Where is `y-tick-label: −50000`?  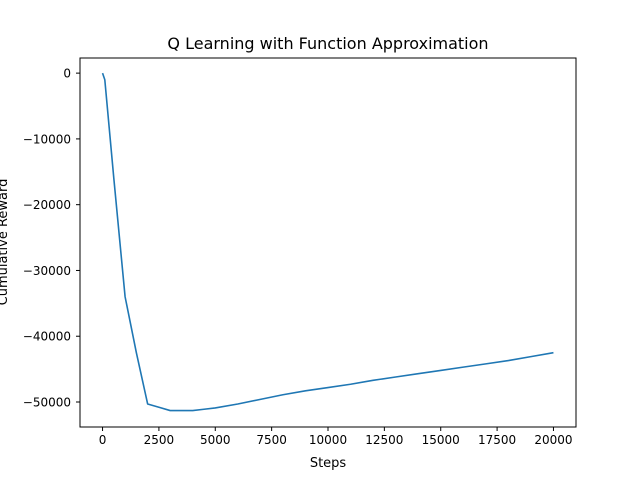 y-tick-label: −50000 is located at coordinates (47, 403).